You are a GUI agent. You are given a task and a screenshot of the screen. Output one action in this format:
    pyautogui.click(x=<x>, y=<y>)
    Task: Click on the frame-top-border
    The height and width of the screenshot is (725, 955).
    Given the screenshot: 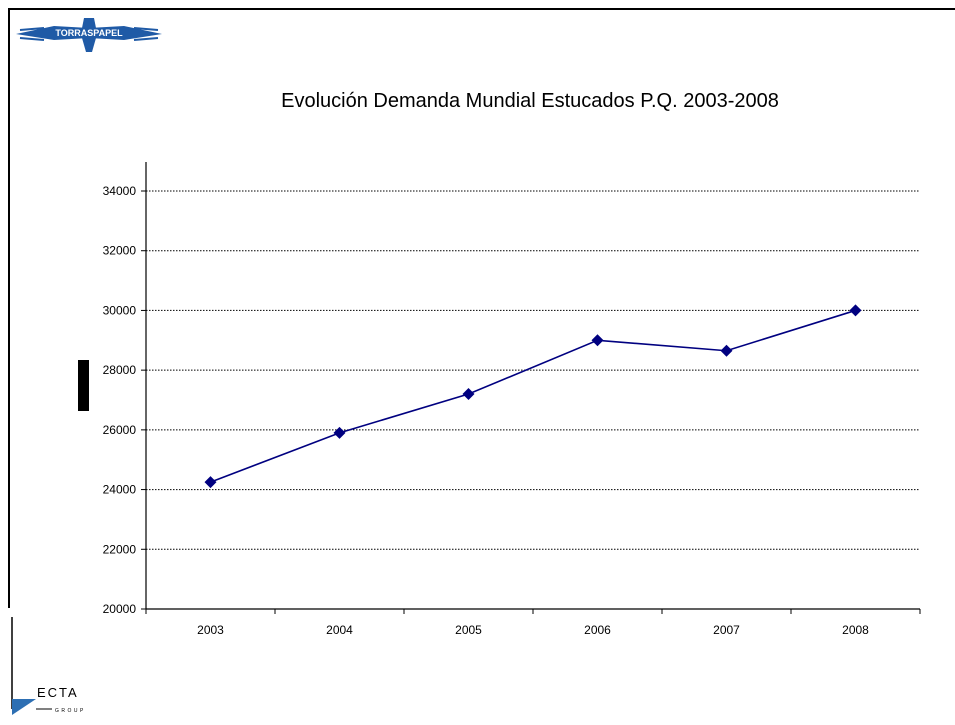 What is the action you would take?
    pyautogui.click(x=481, y=9)
    